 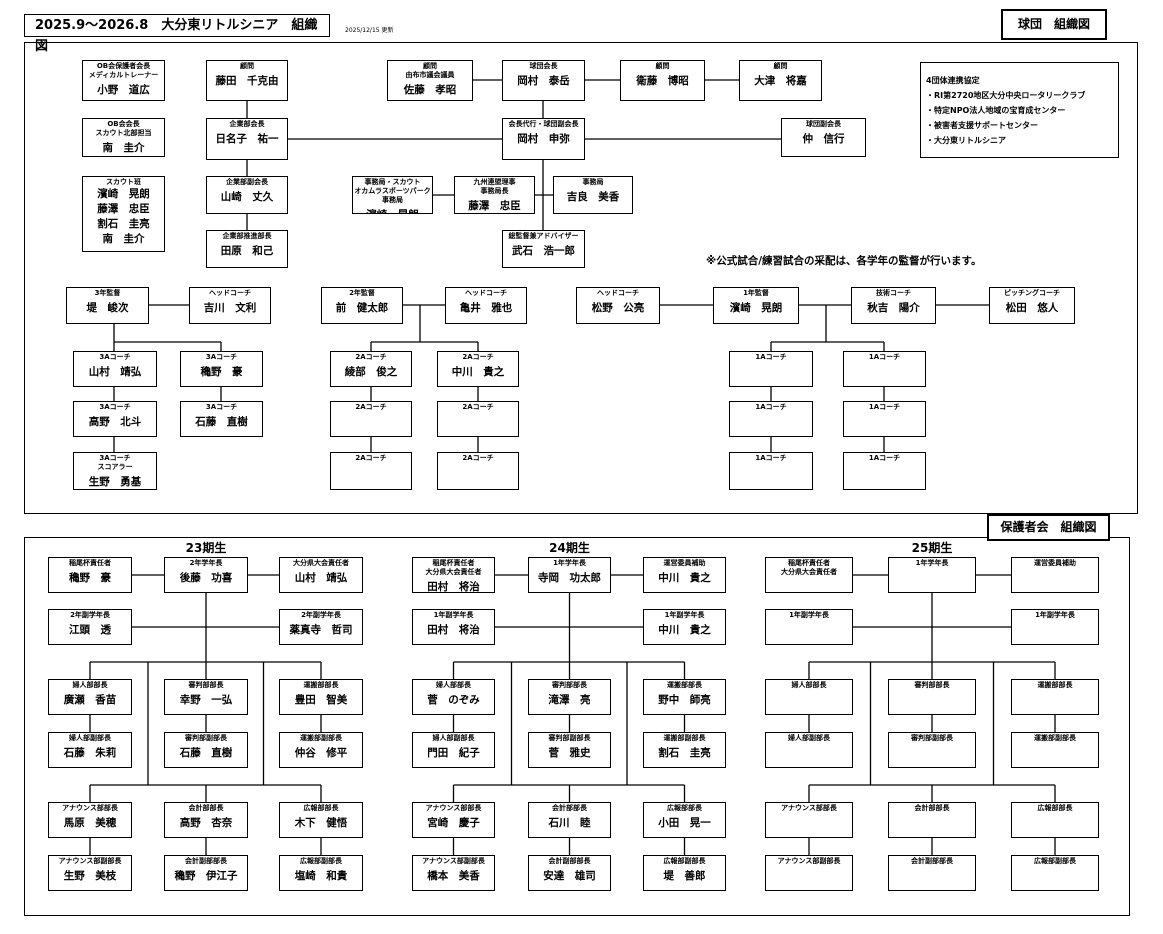 I want to click on org-box-scout: スカウト班濱崎 晃朗 藤澤 忠臣 割石 圭亮 南 圭介, so click(x=123, y=214).